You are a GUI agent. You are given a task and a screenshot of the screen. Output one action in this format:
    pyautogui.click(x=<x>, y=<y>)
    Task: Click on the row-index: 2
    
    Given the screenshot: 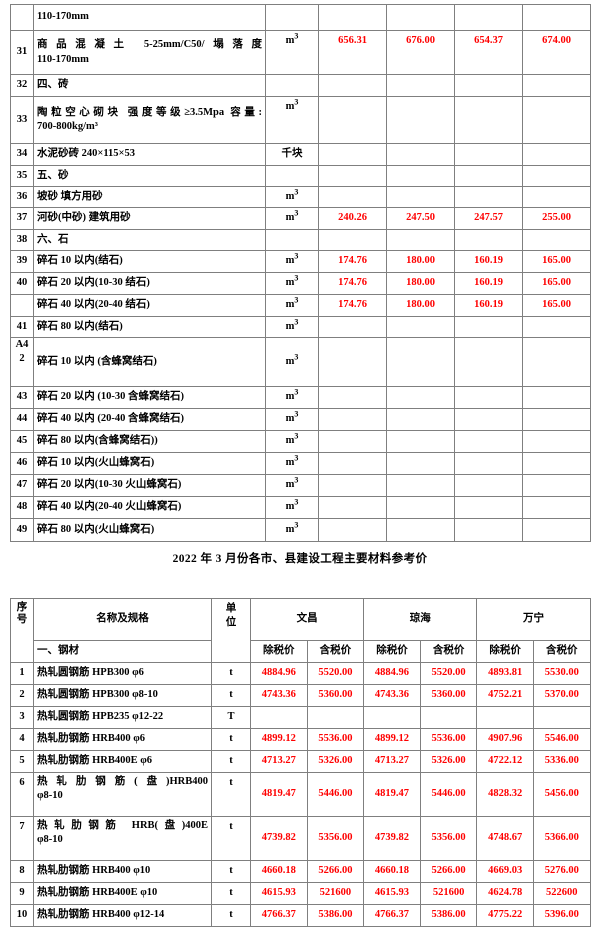 What is the action you would take?
    pyautogui.click(x=22, y=695)
    